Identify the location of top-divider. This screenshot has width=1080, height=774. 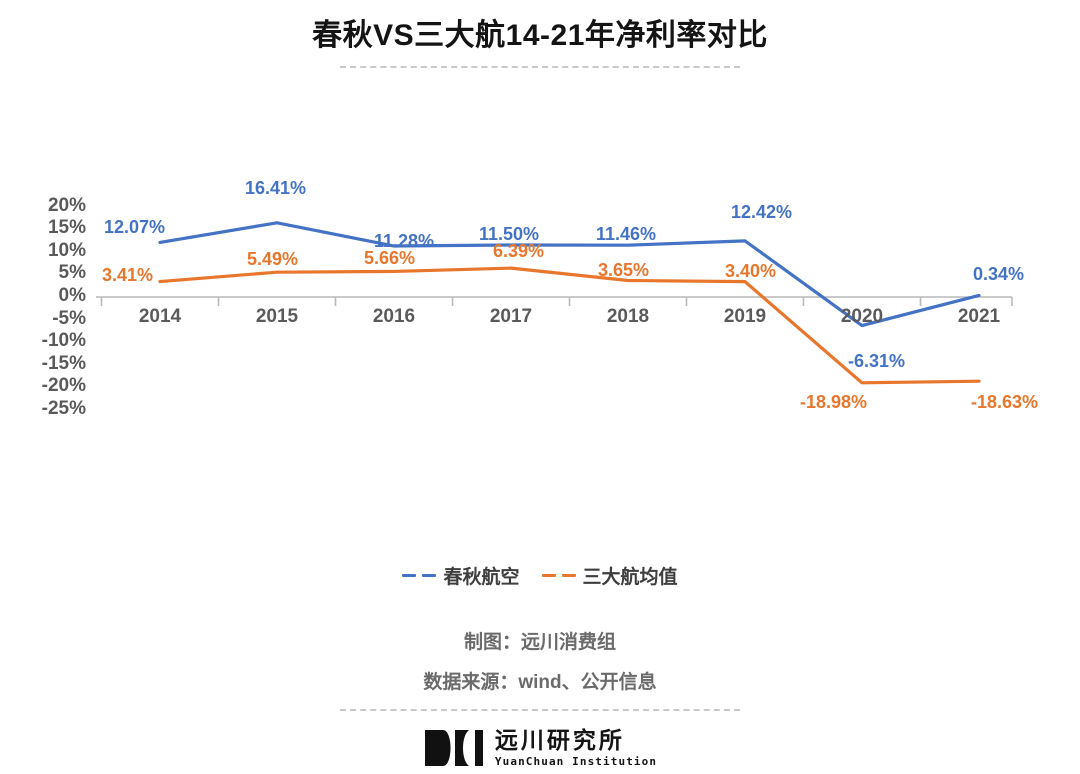
(540, 67).